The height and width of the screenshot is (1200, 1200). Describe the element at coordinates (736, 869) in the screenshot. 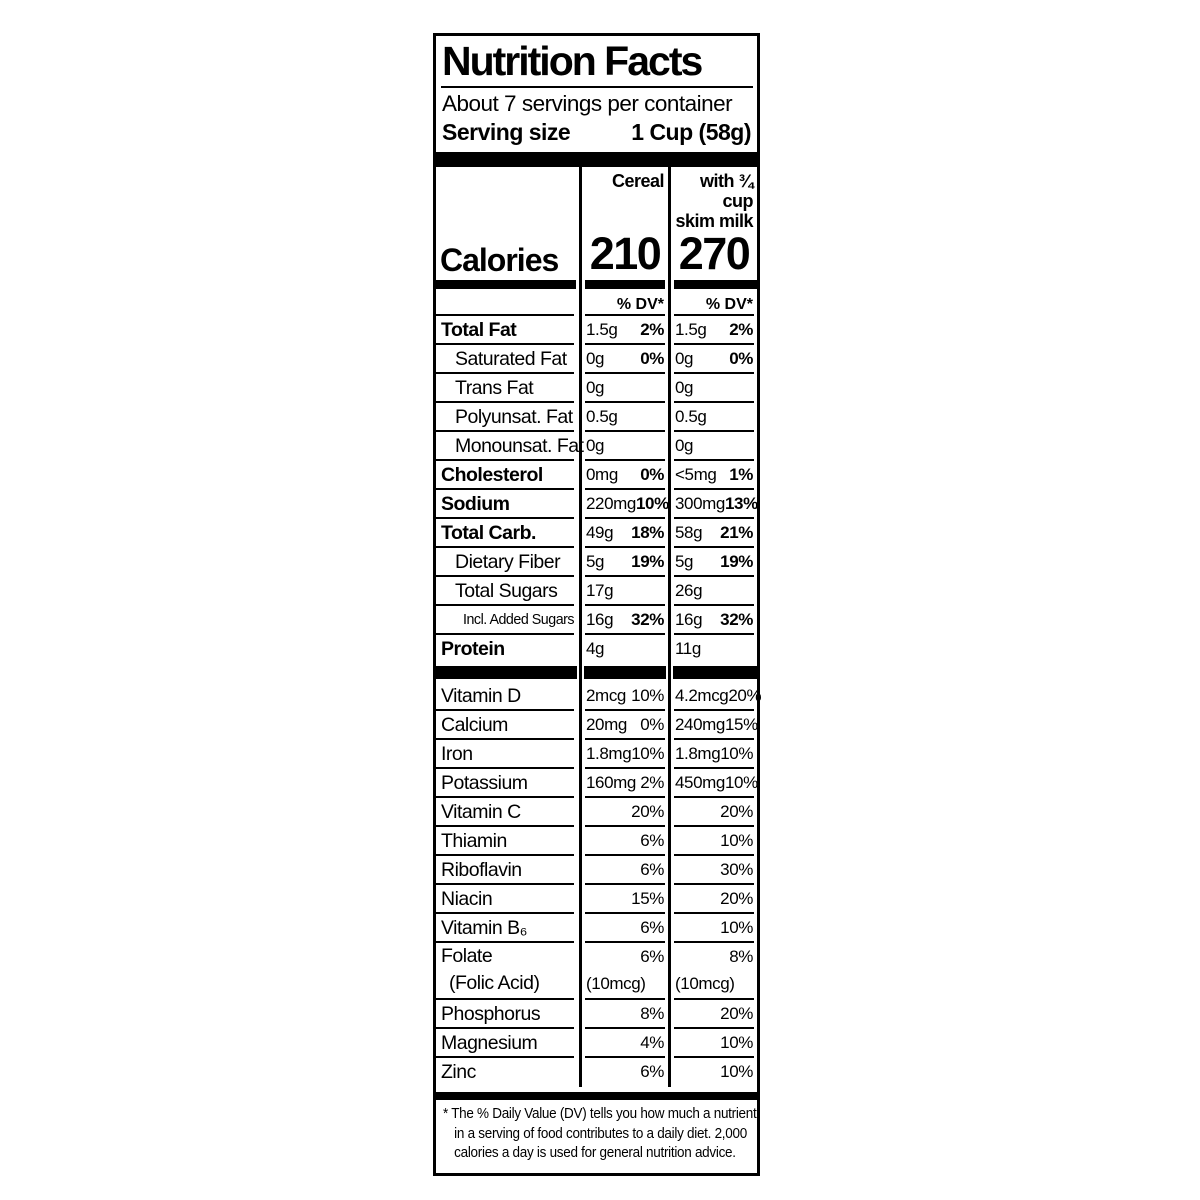

I see `daily-value: 30%` at that location.